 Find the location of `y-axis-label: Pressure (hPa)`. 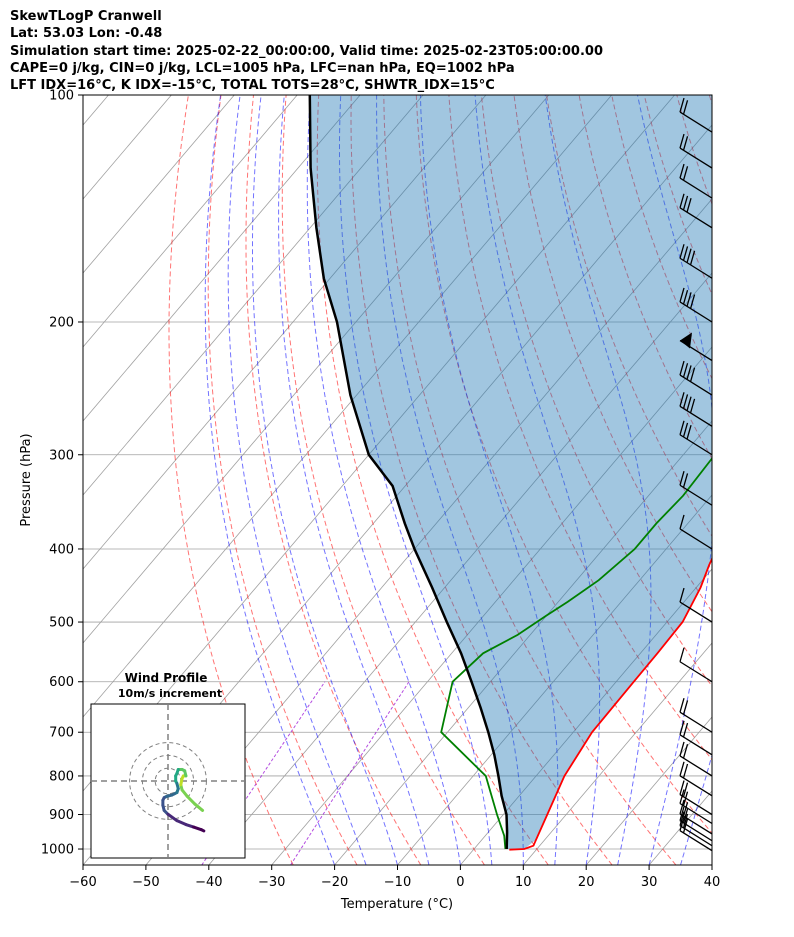

y-axis-label: Pressure (hPa) is located at coordinates (26, 479).